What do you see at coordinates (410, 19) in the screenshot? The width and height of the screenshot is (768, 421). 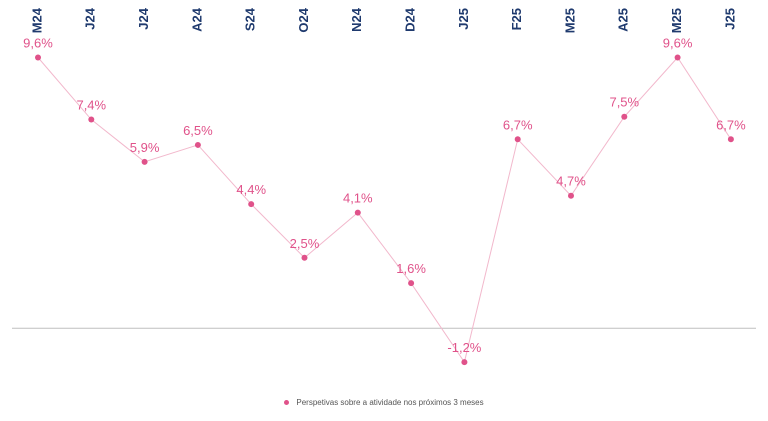 I see `x-tick-label: D24` at bounding box center [410, 19].